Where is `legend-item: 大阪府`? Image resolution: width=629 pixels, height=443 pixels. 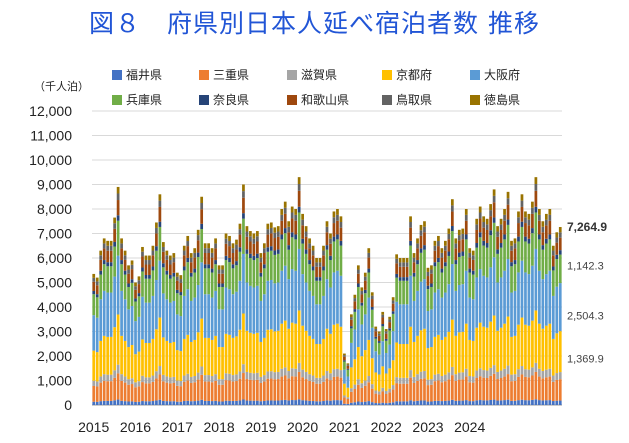 legend-item: 大阪府 is located at coordinates (495, 74).